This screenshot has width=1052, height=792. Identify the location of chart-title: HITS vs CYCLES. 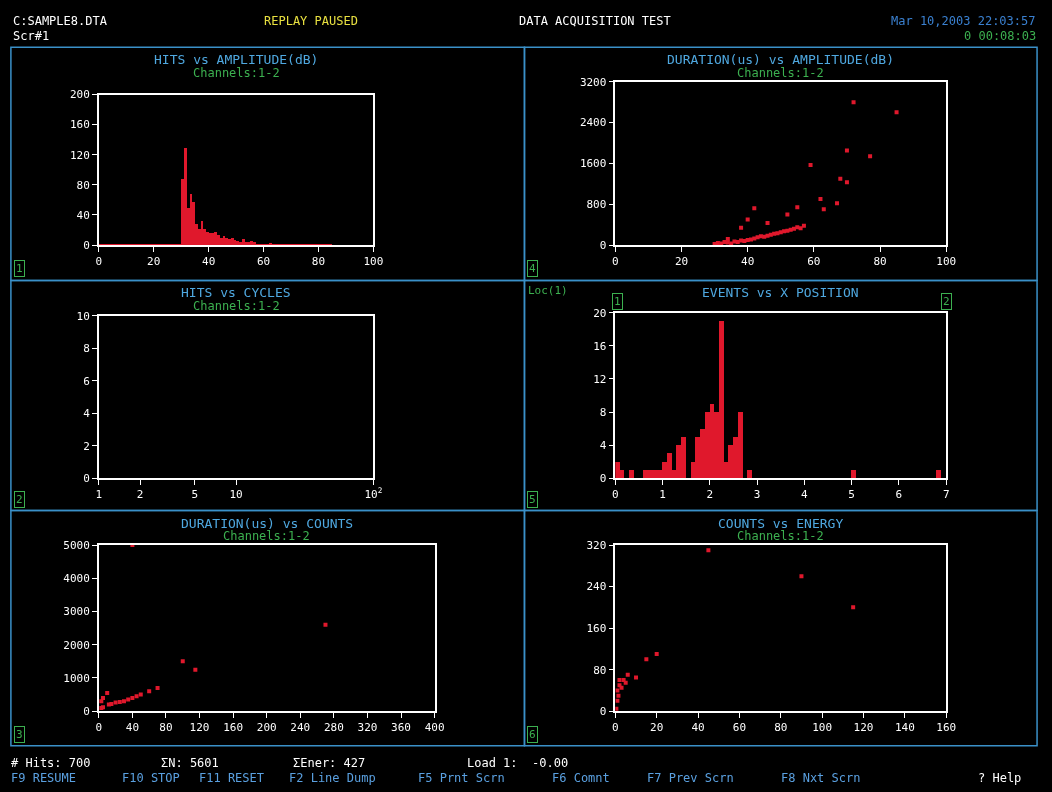
(236, 292).